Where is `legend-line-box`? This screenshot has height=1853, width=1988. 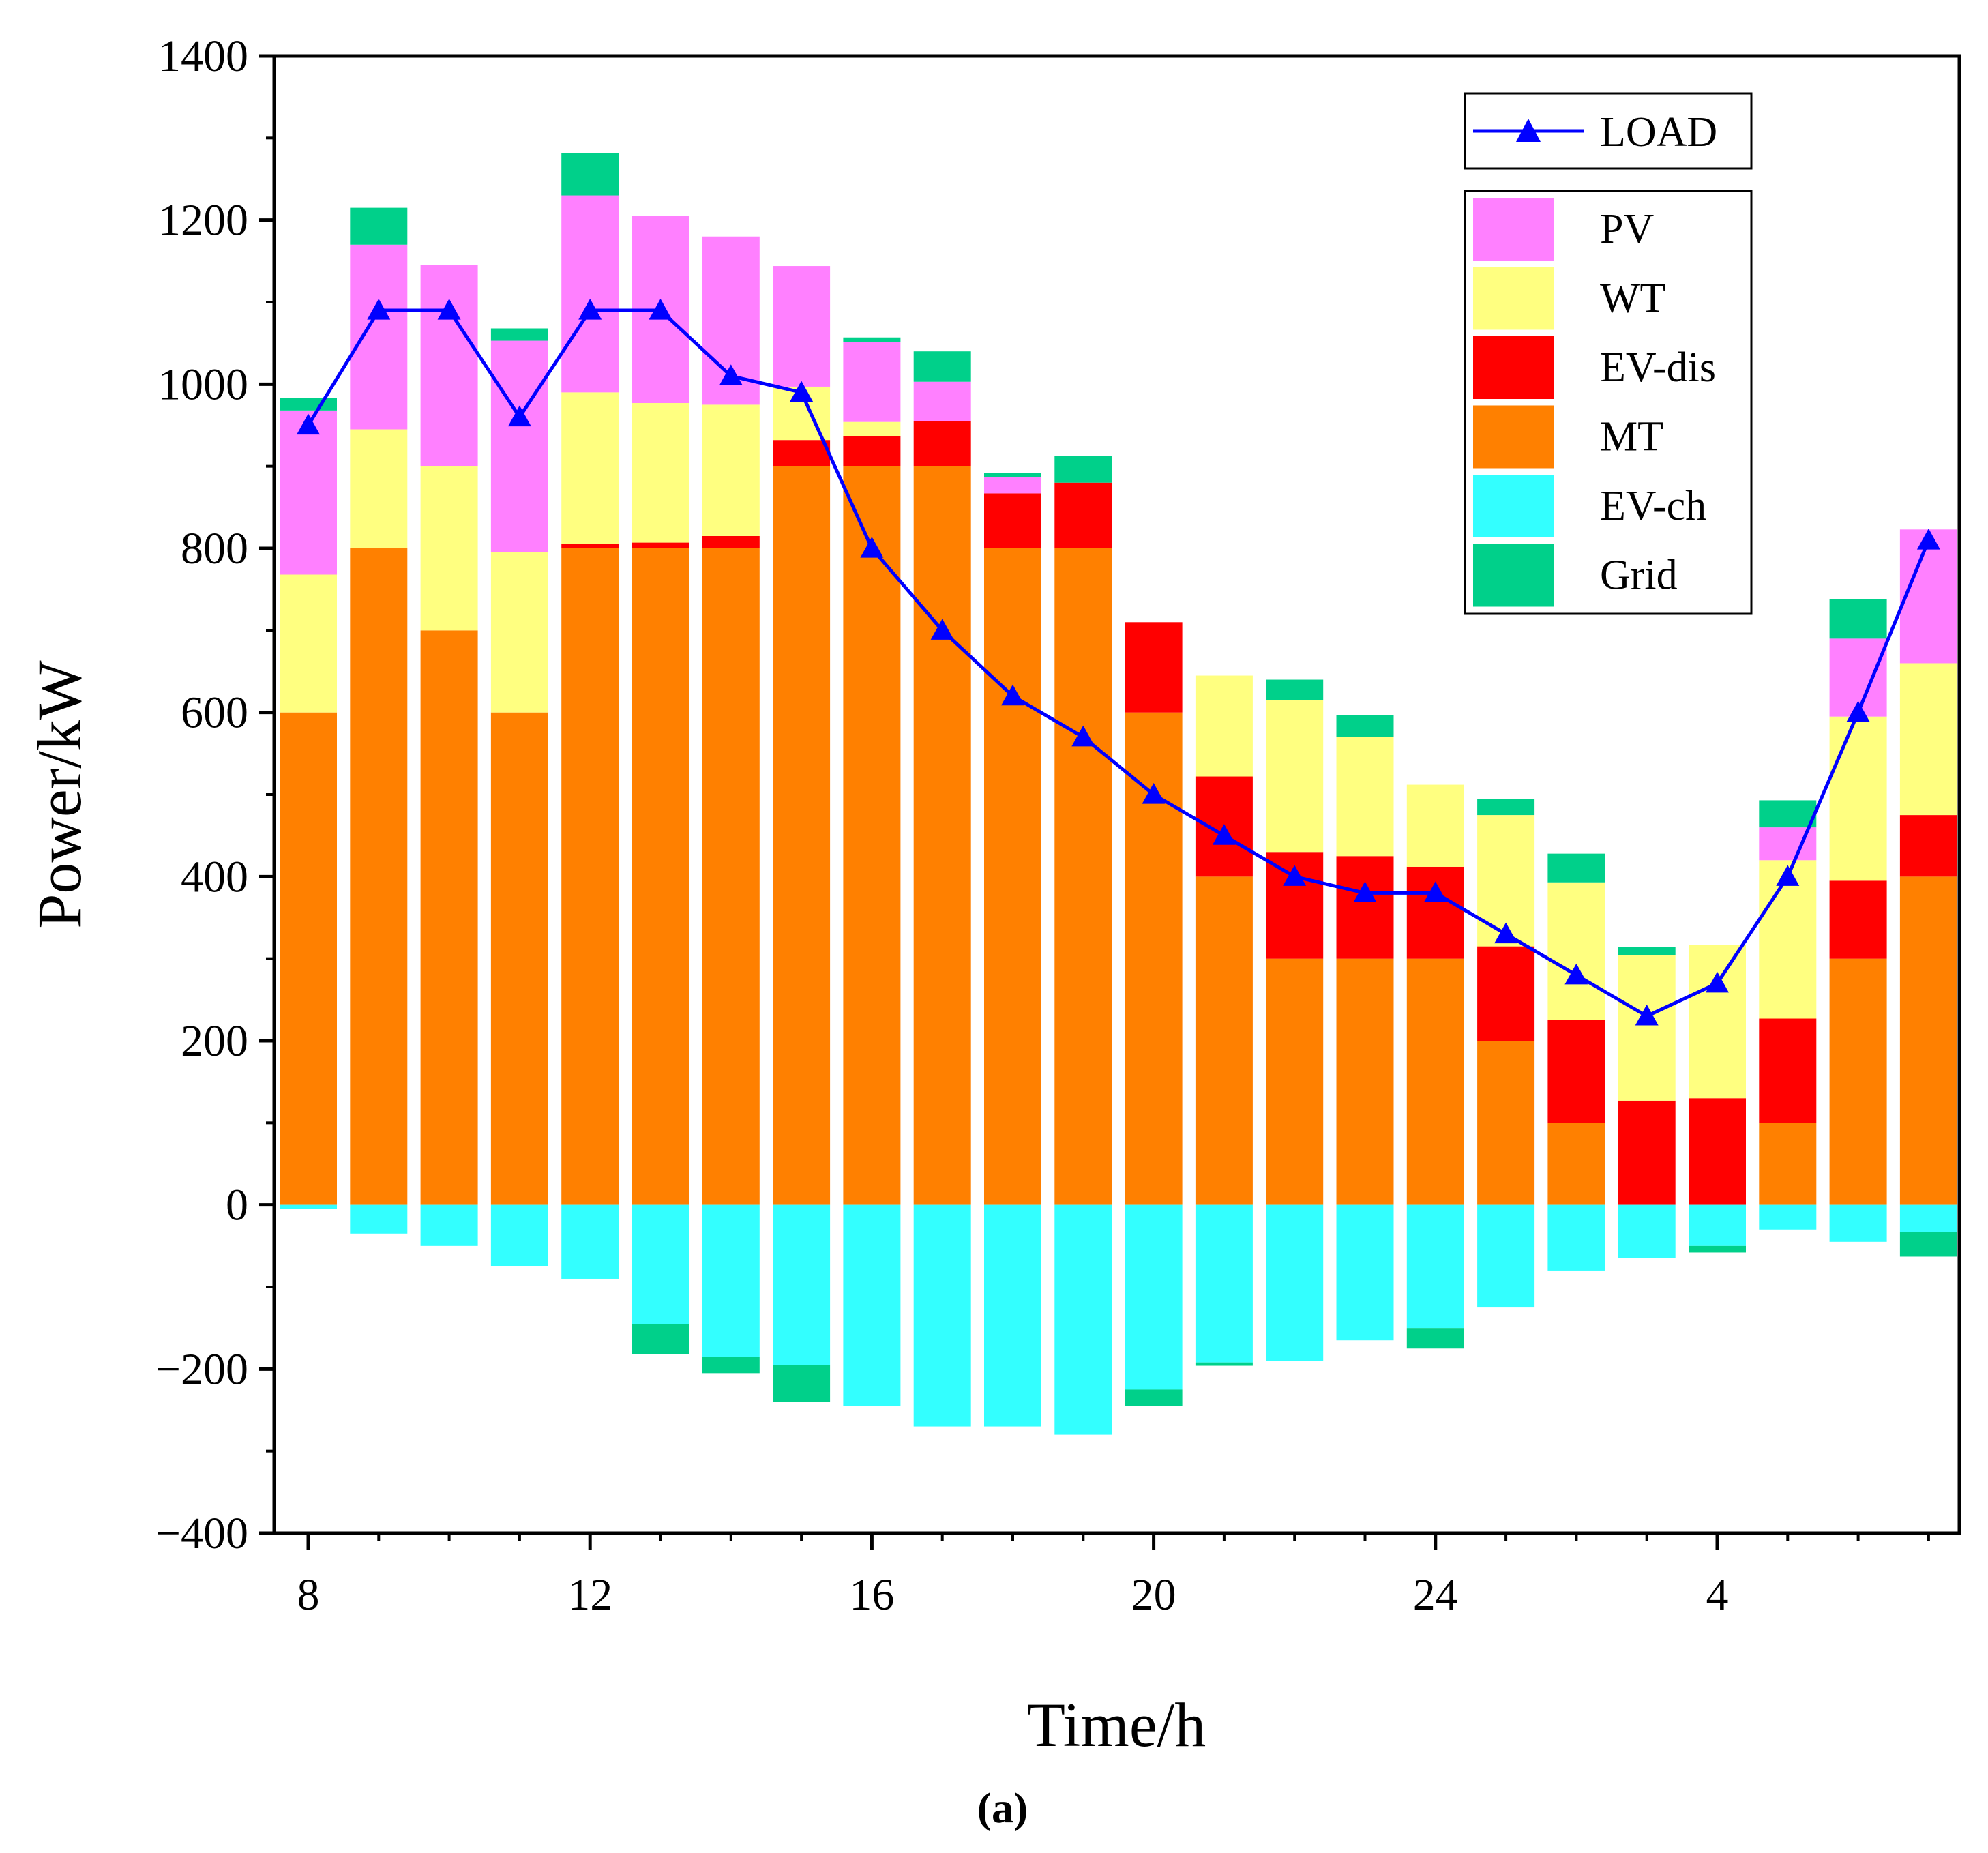
legend-line-box is located at coordinates (1609, 131).